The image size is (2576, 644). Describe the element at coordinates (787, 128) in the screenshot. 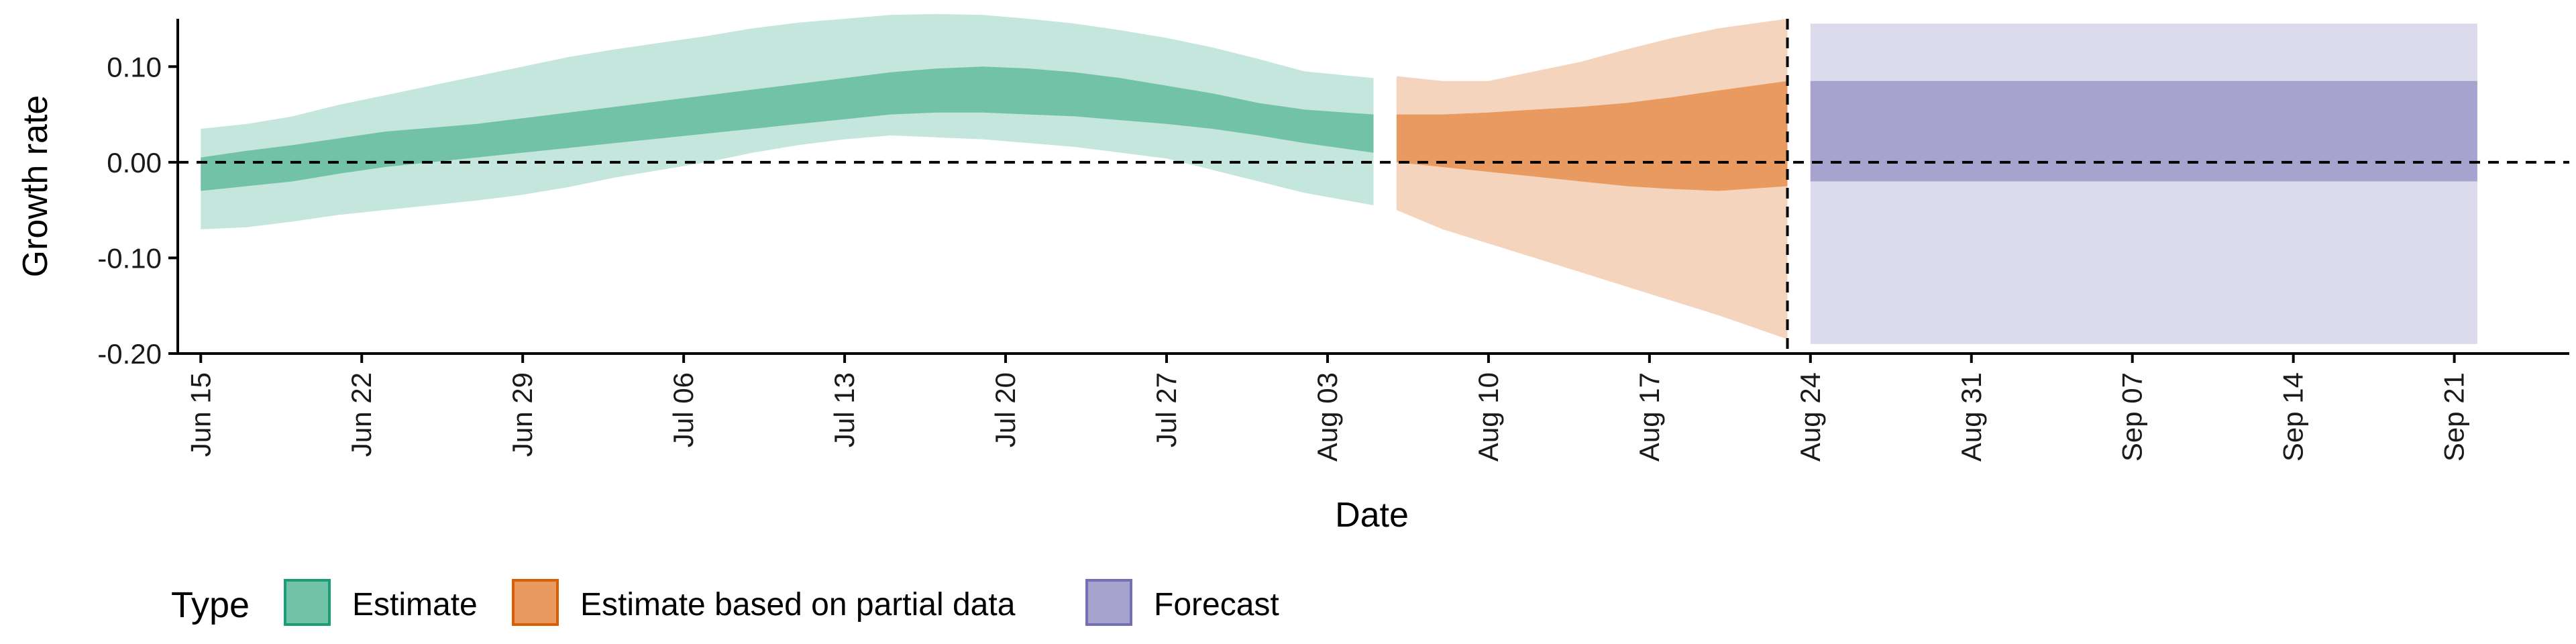

I see `estimate-inner-band` at that location.